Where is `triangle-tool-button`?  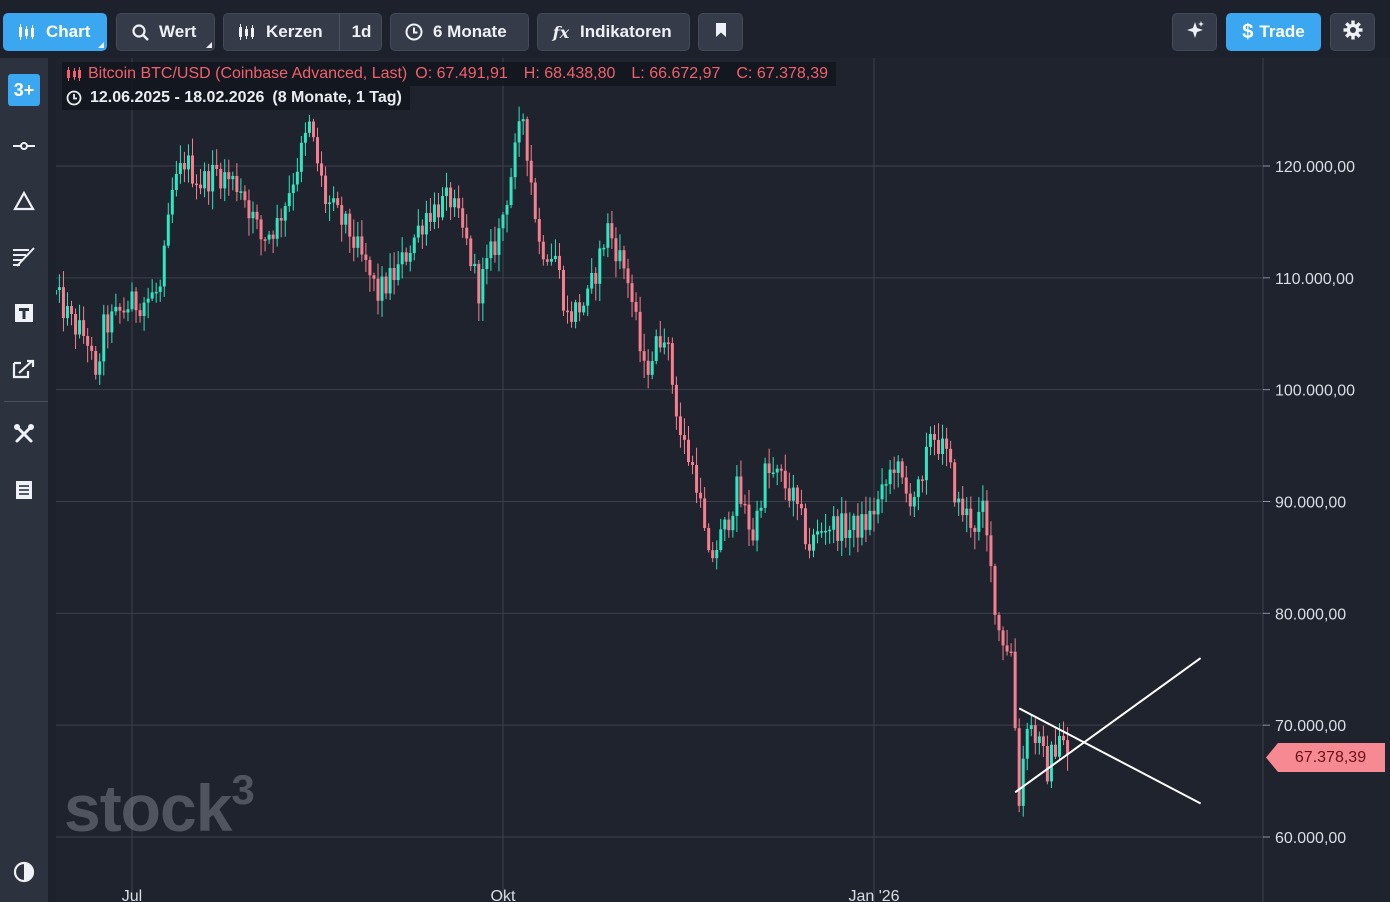
triangle-tool-button is located at coordinates (24, 203).